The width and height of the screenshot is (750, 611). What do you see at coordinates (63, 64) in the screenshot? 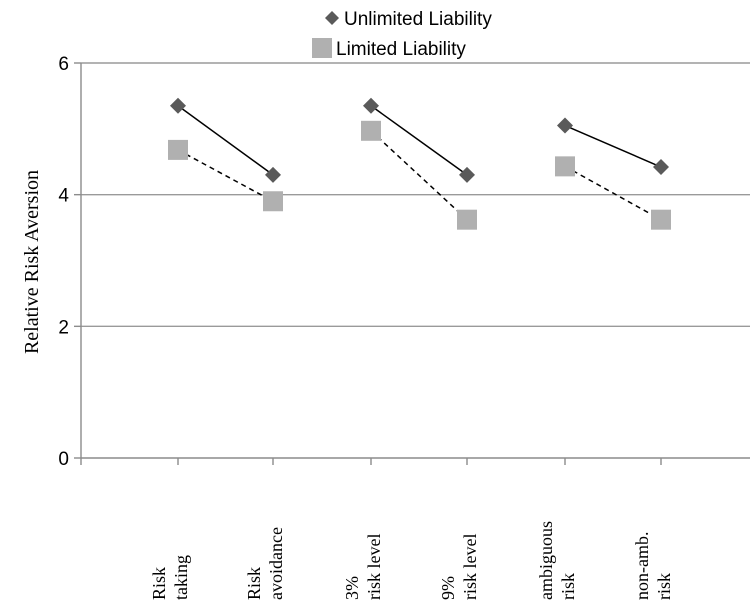
I see `y-tick-label: 6` at bounding box center [63, 64].